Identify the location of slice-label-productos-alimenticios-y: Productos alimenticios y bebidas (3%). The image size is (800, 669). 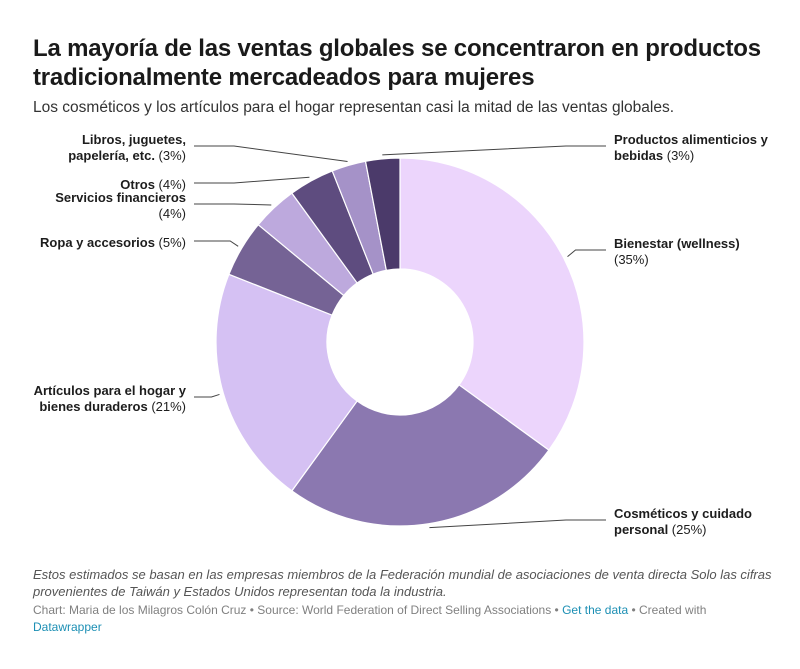
(691, 147).